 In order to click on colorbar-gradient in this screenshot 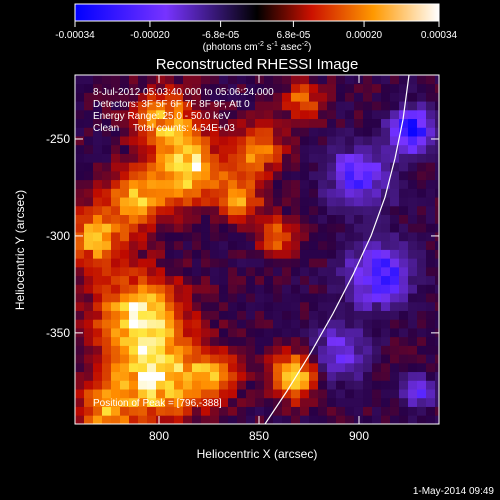, I will do `click(257, 12)`.